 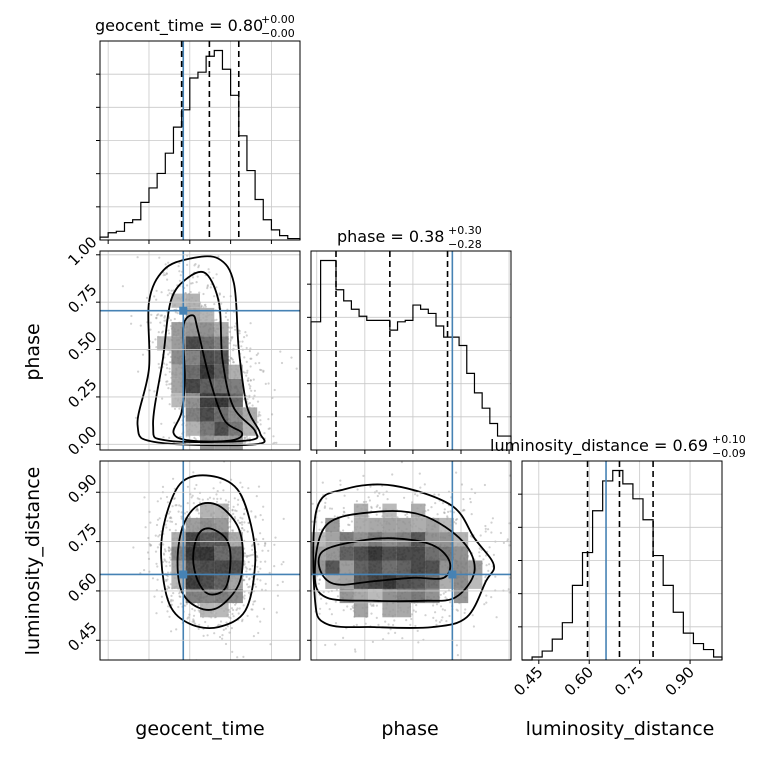 I want to click on contour-level, so click(x=208, y=378).